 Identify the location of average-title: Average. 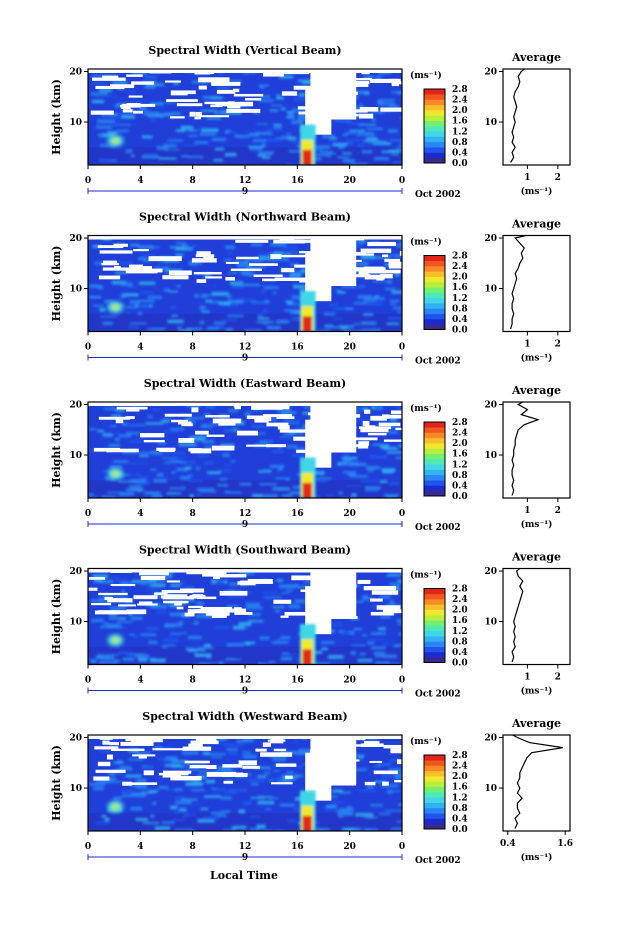
(536, 57).